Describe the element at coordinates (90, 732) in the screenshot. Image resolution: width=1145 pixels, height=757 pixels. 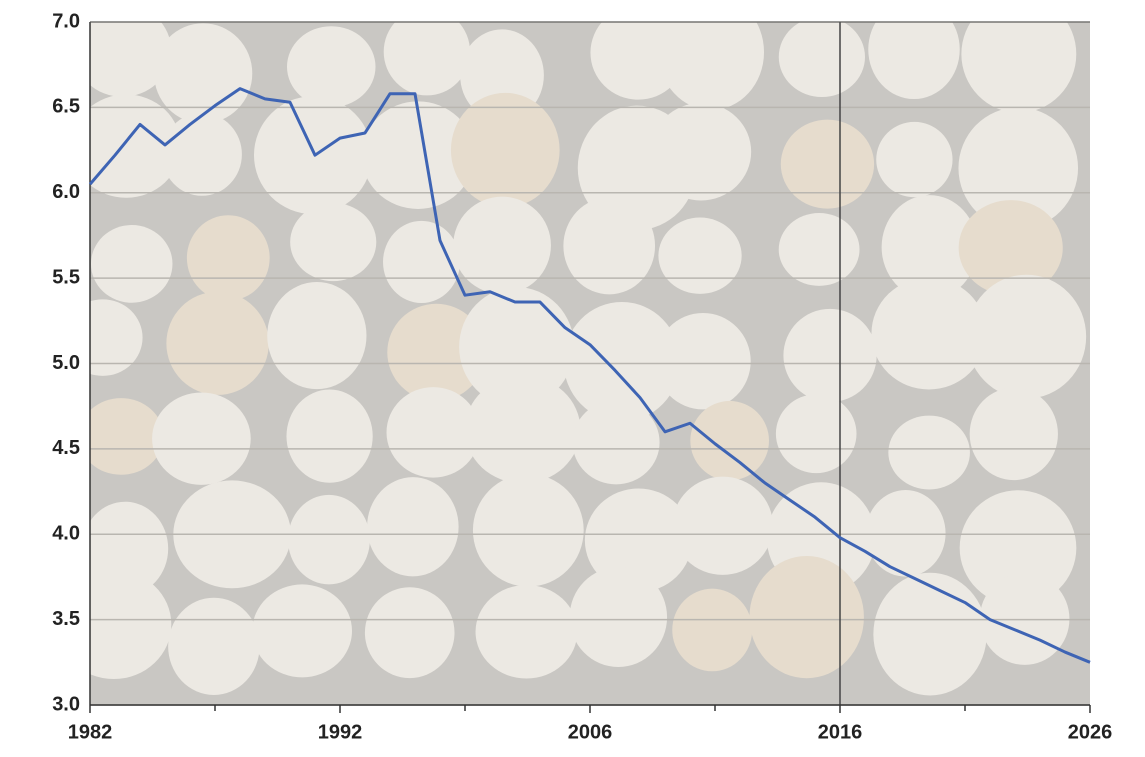
I see `x-tick-label: 1982` at that location.